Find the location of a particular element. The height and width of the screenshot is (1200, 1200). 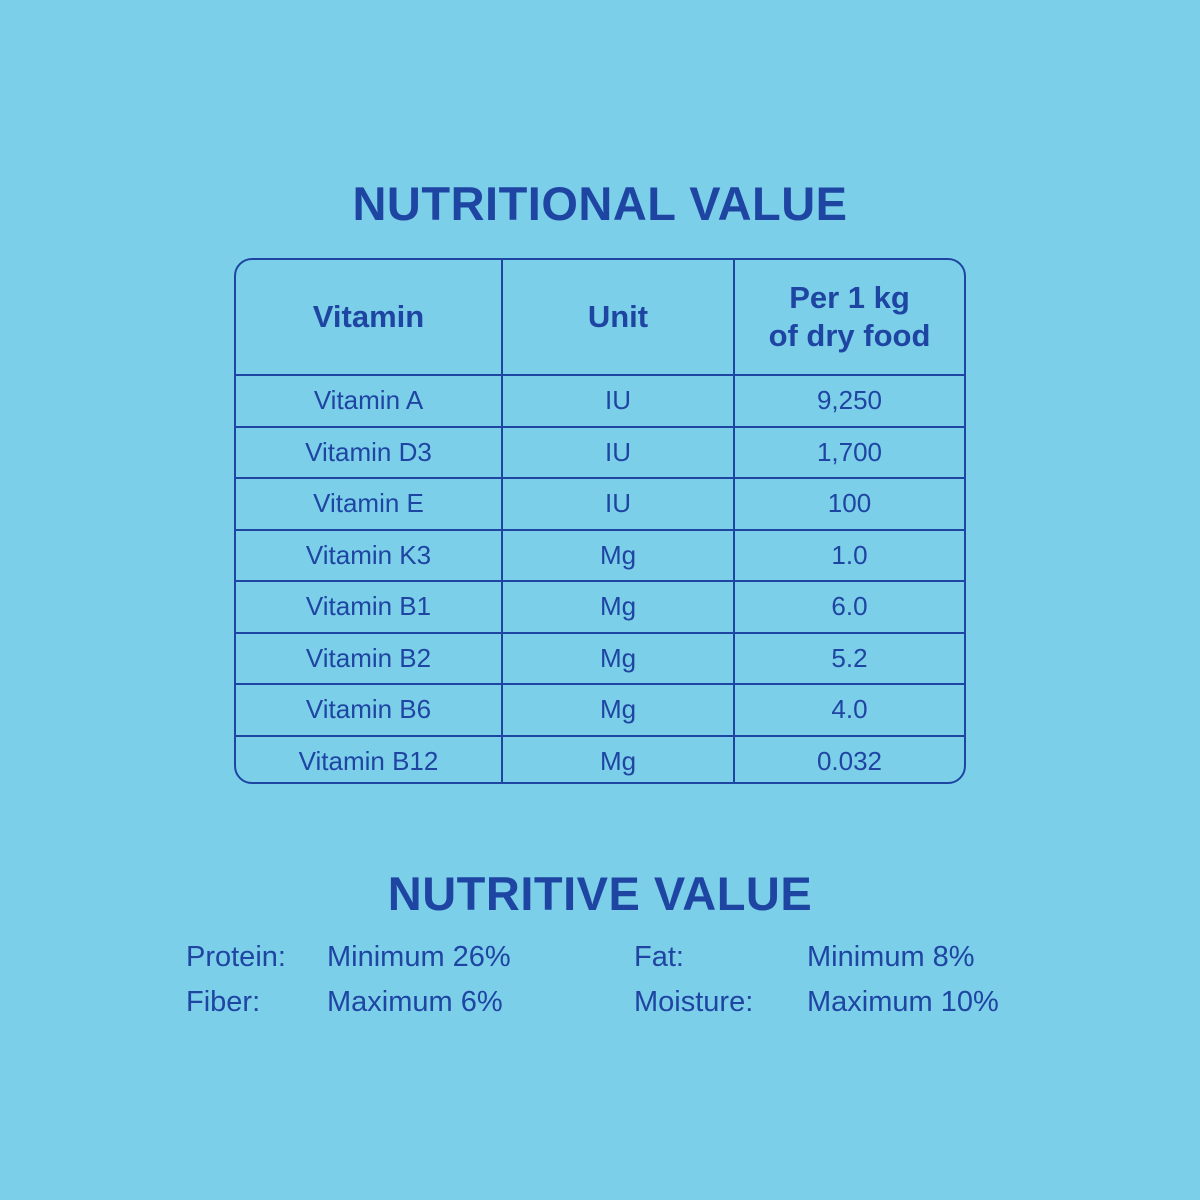

moisture-value: Maximum 10% is located at coordinates (903, 1002).